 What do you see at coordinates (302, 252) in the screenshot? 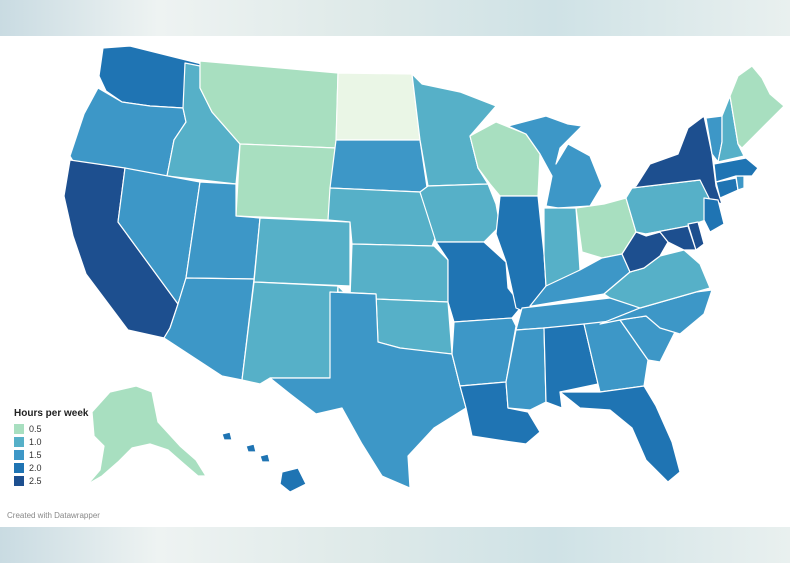
I see `state-co` at bounding box center [302, 252].